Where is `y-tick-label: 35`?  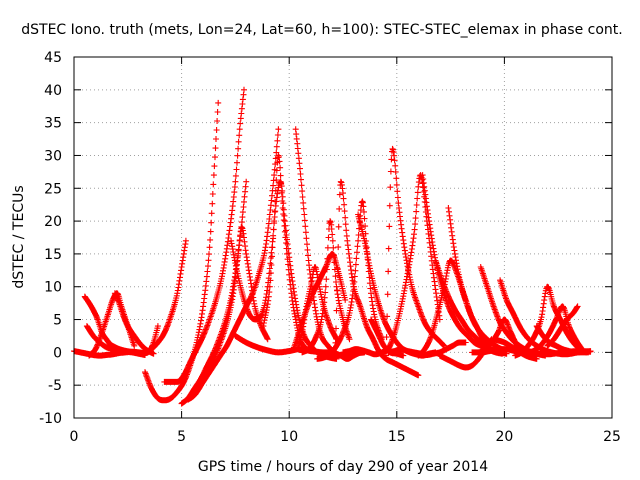 y-tick-label: 35 is located at coordinates (53, 124).